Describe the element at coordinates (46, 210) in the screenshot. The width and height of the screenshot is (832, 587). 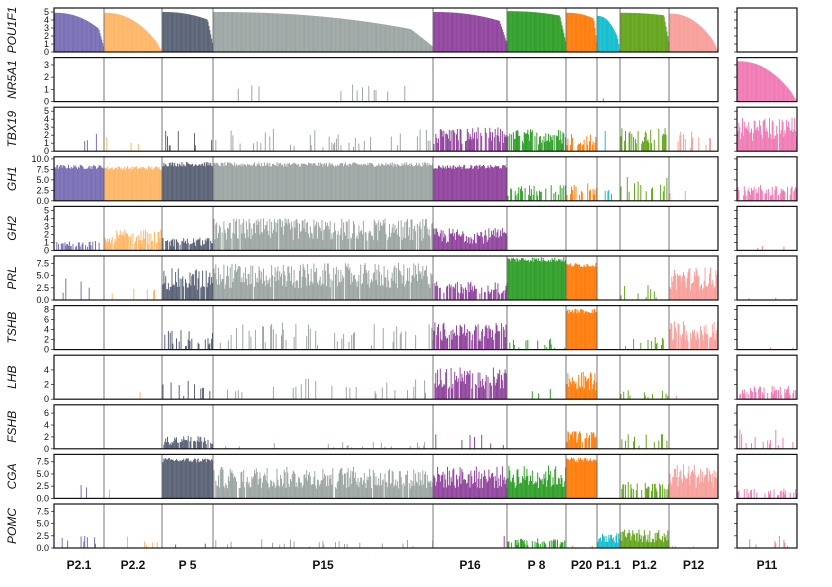
I see `y-tick-label: 5` at that location.